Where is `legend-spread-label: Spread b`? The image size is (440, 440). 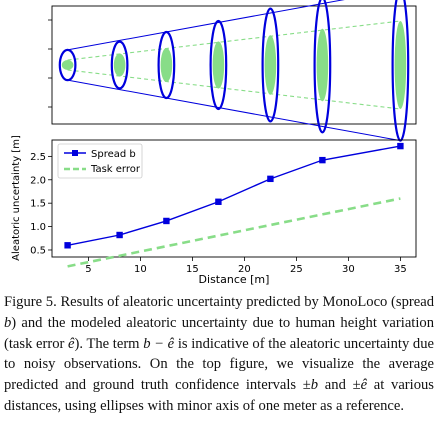 legend-spread-label: Spread b is located at coordinates (113, 154).